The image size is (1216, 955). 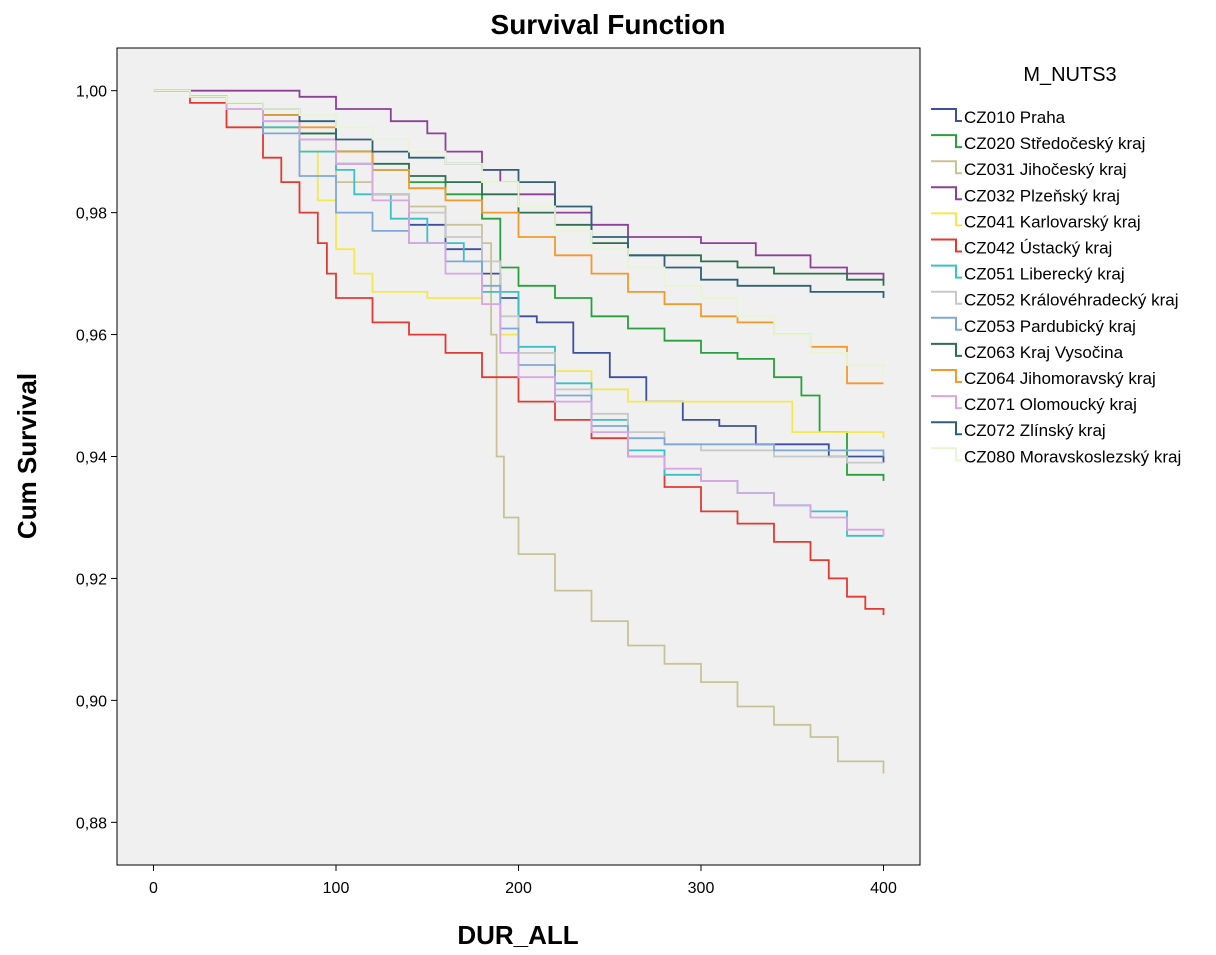 I want to click on x-axis-title: DUR_ALL, so click(x=517, y=935).